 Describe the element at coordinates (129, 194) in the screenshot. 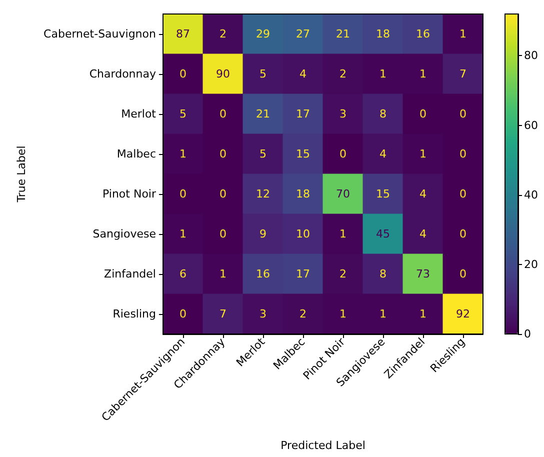

I see `y-tick-label: Pinot Noir` at that location.